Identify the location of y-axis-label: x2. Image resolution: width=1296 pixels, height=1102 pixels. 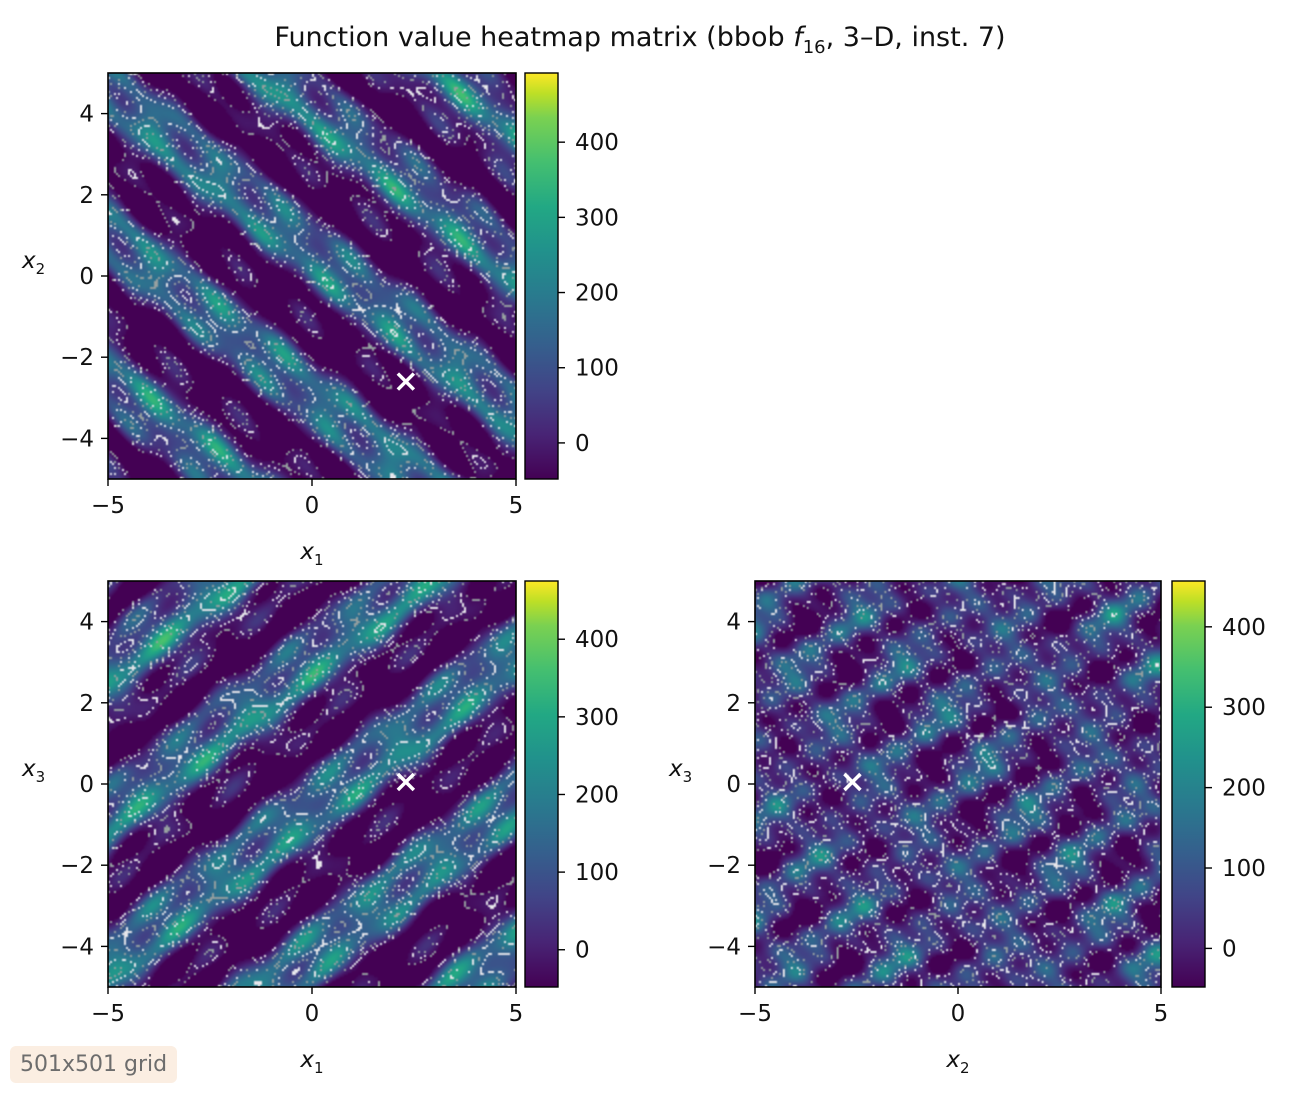
(33, 263).